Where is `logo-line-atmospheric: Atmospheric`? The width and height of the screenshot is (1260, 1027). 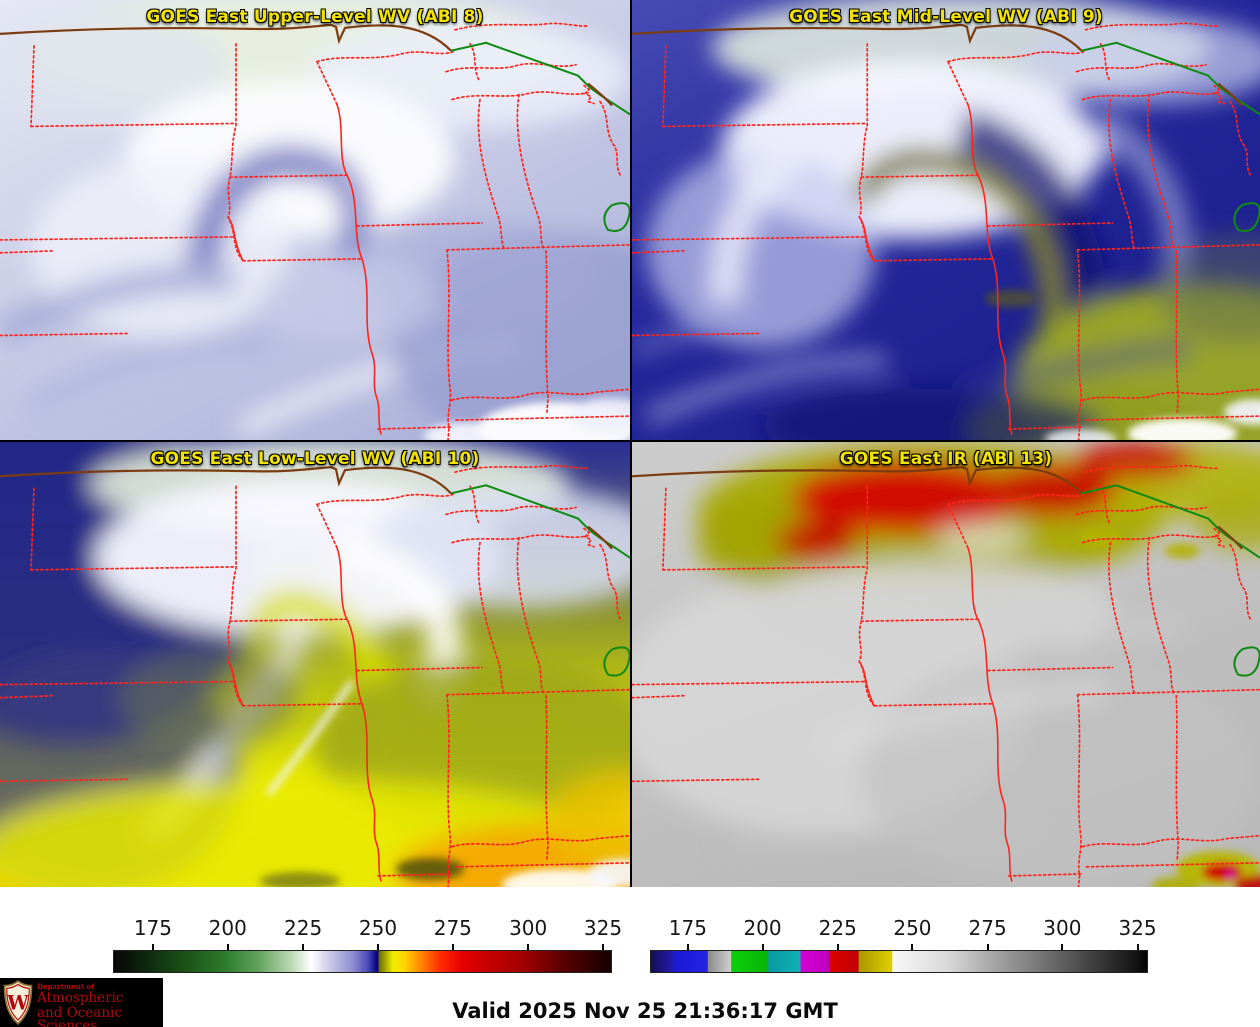
logo-line-atmospheric: Atmospheric is located at coordinates (80, 998).